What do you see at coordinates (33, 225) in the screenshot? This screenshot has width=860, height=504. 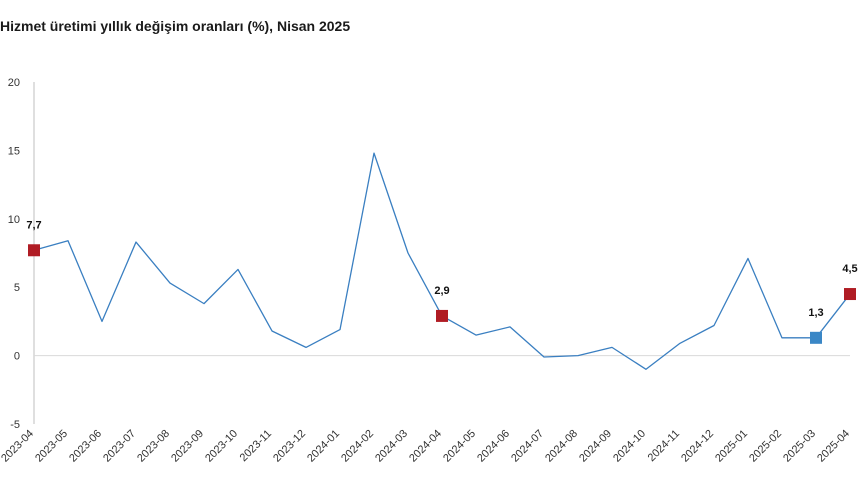 I see `data-label: 7,7` at bounding box center [33, 225].